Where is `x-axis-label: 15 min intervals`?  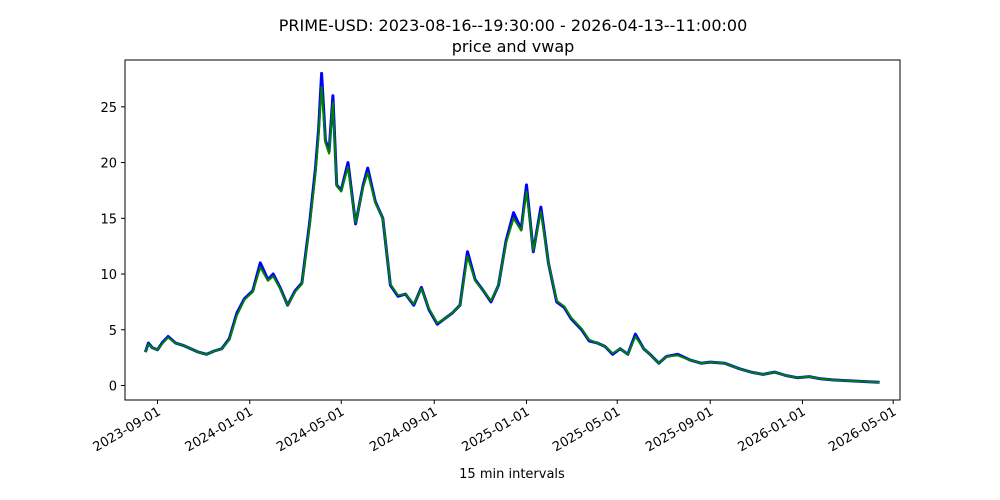 x-axis-label: 15 min intervals is located at coordinates (512, 474).